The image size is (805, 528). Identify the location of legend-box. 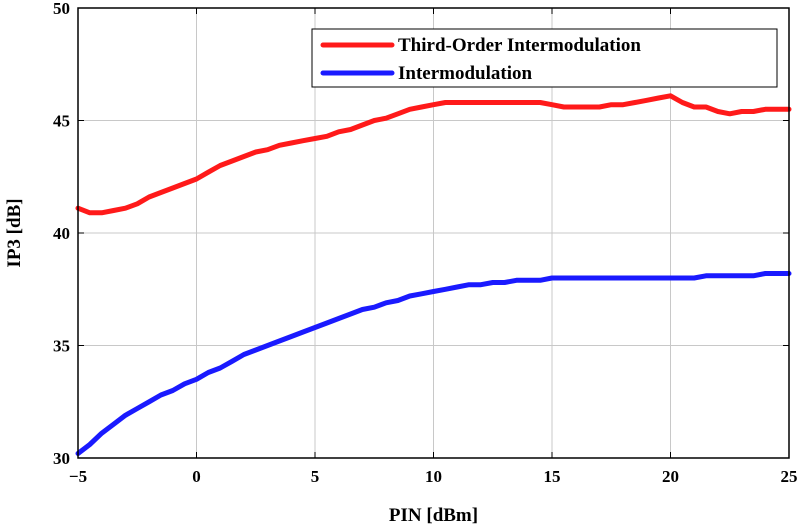
(544, 58).